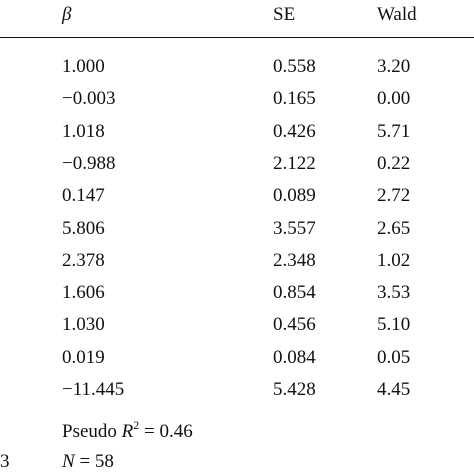 The image size is (474, 474). I want to click on cell-wald: 0.05, so click(394, 357).